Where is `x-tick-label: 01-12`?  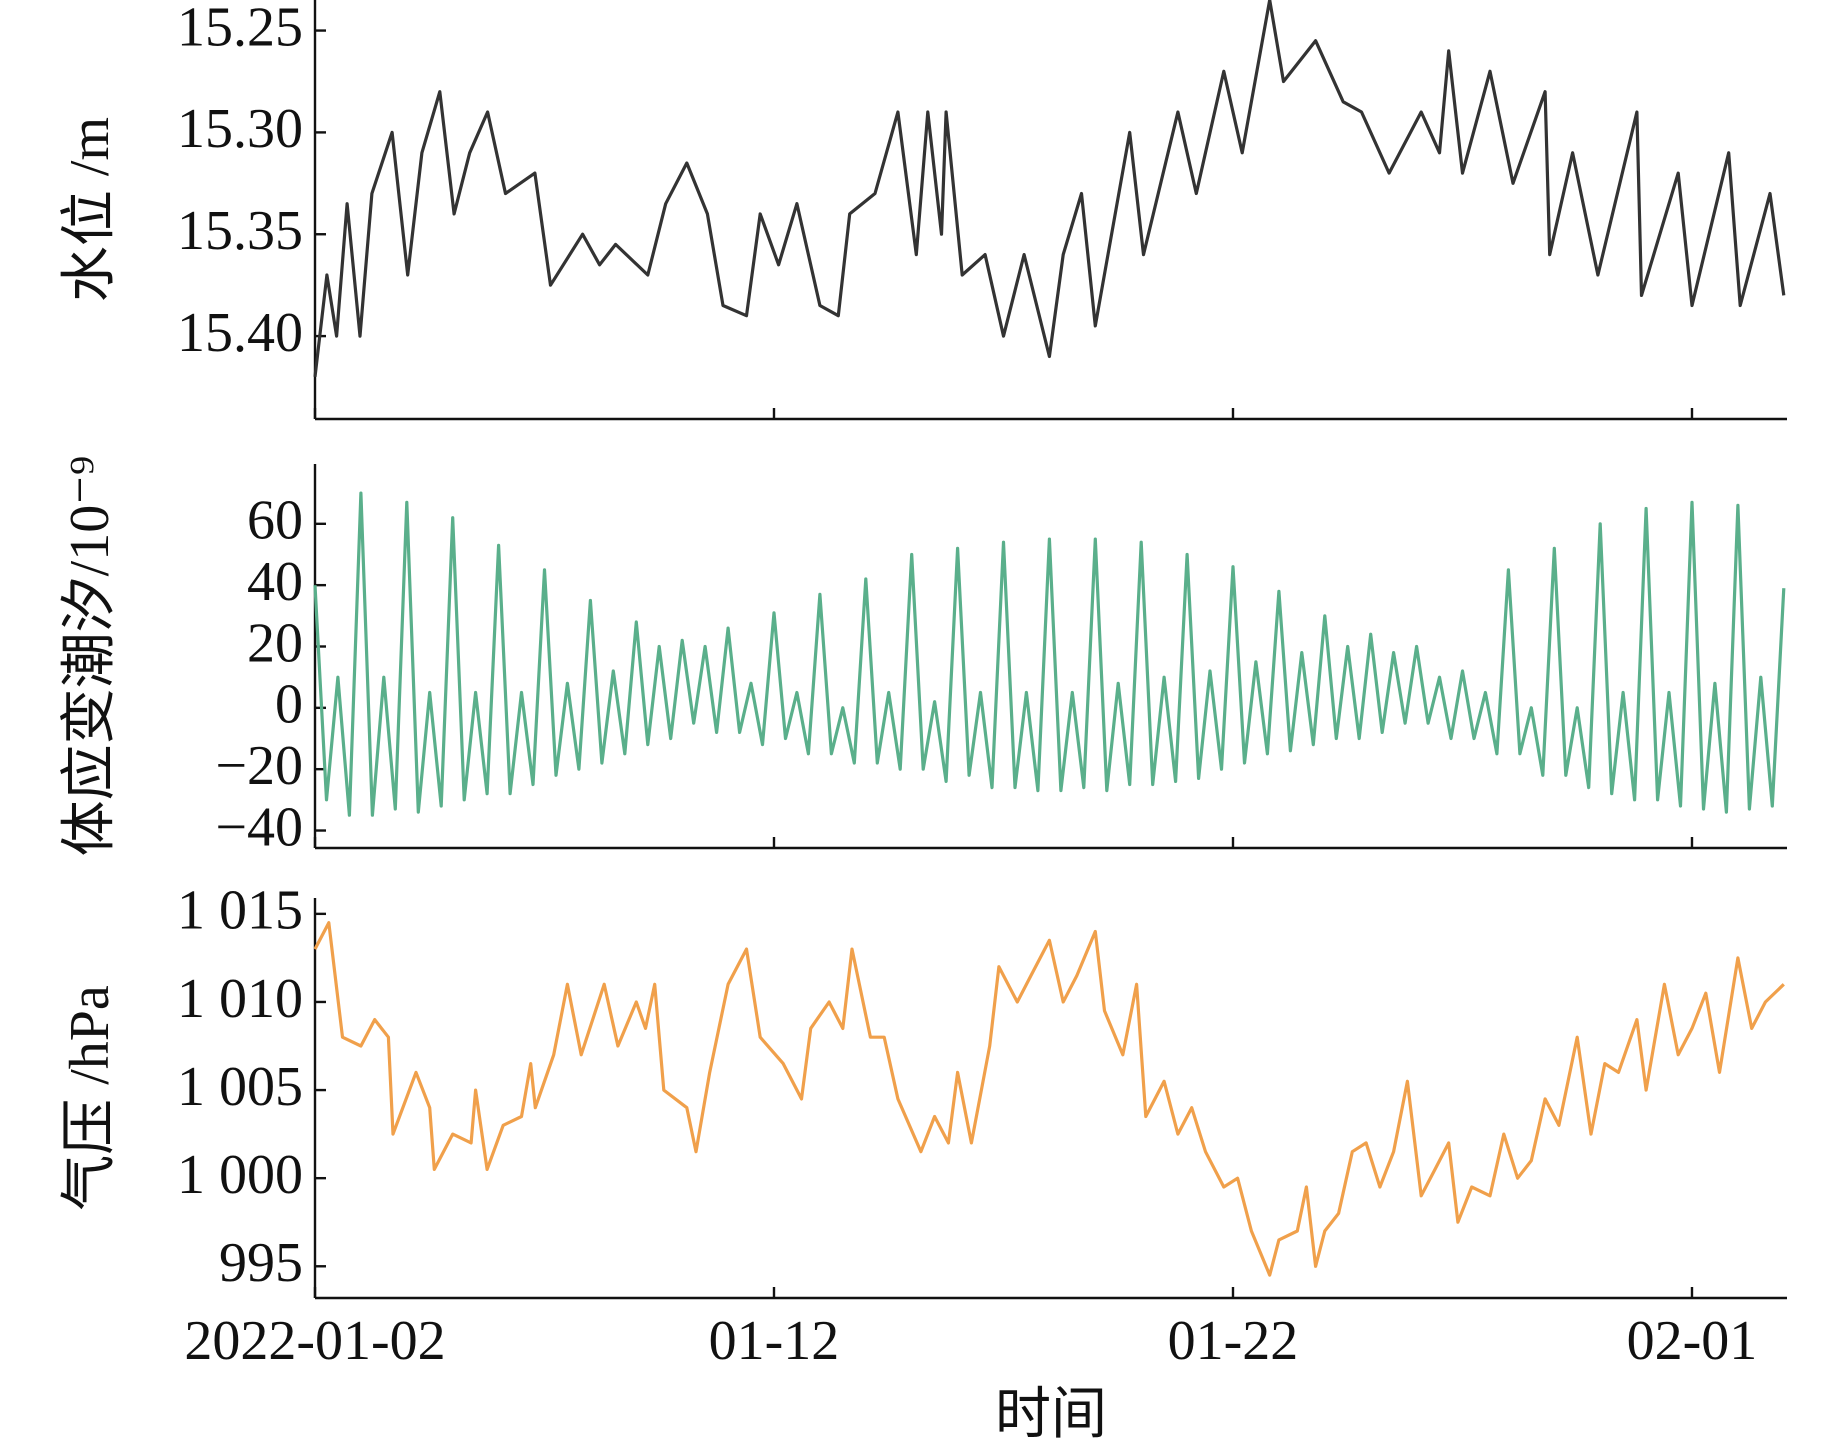 x-tick-label: 01-12 is located at coordinates (774, 1341).